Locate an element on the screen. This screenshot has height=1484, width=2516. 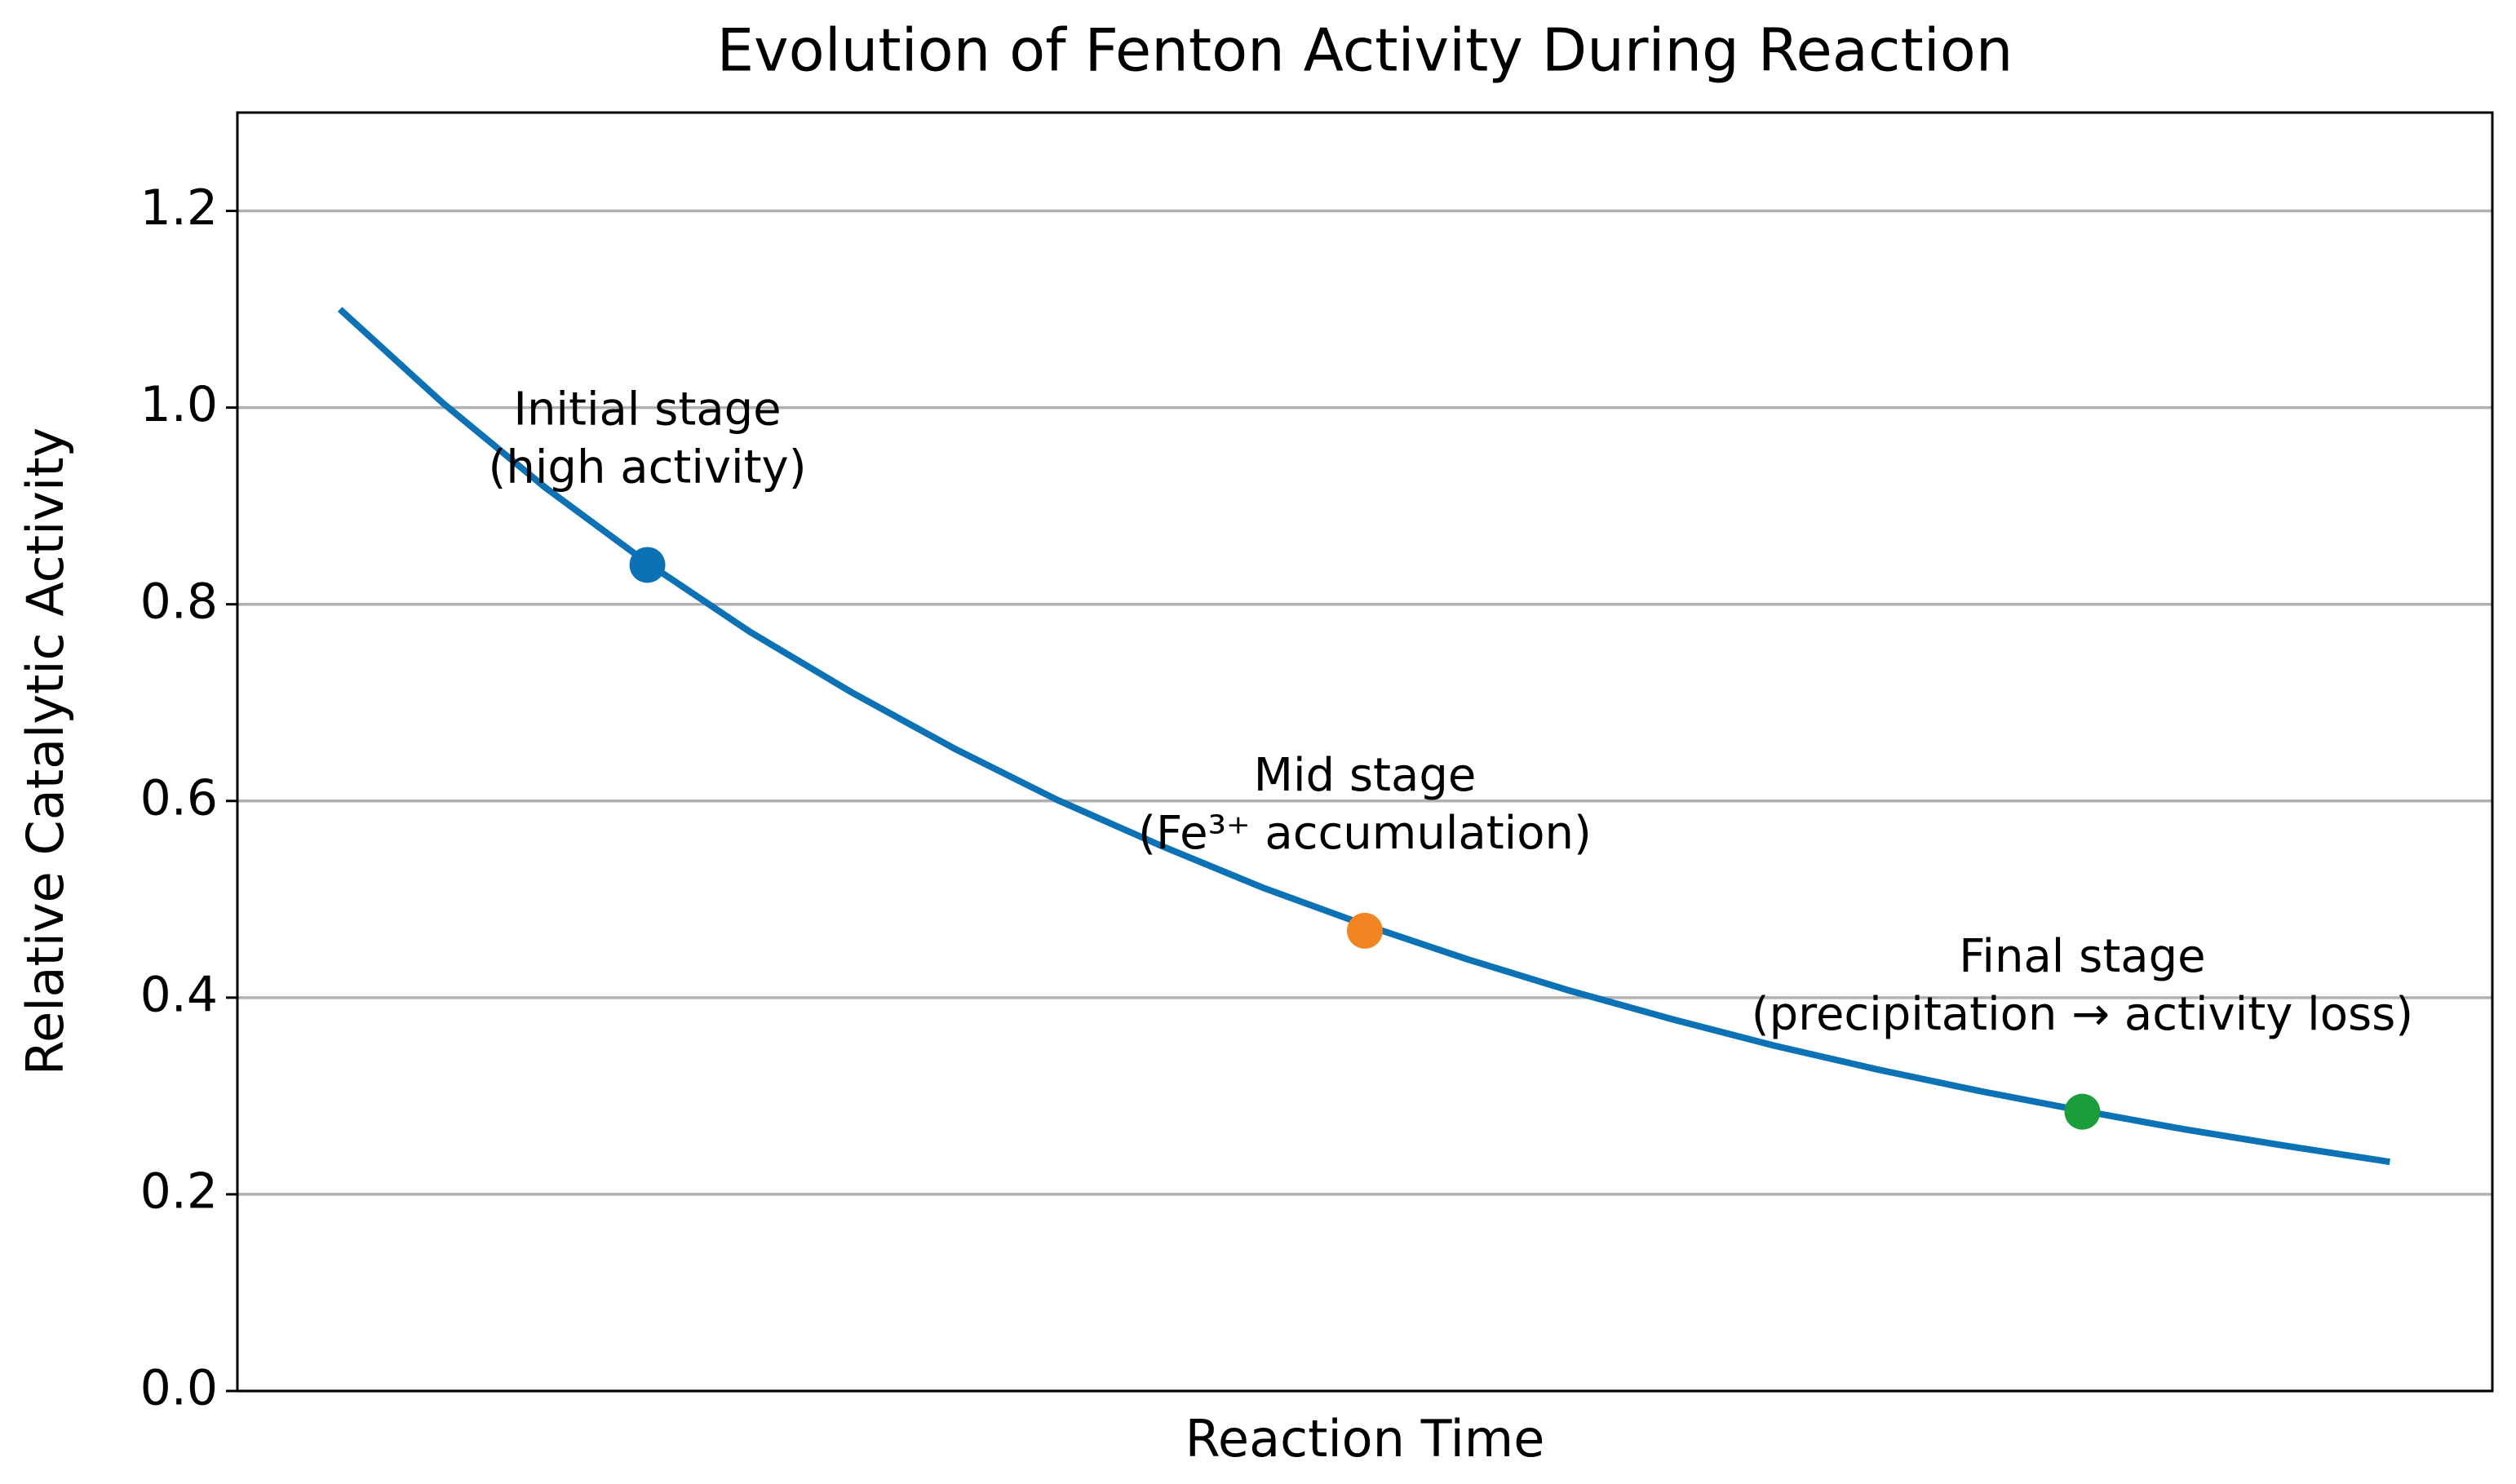
annotation: Mid stage is located at coordinates (1365, 775).